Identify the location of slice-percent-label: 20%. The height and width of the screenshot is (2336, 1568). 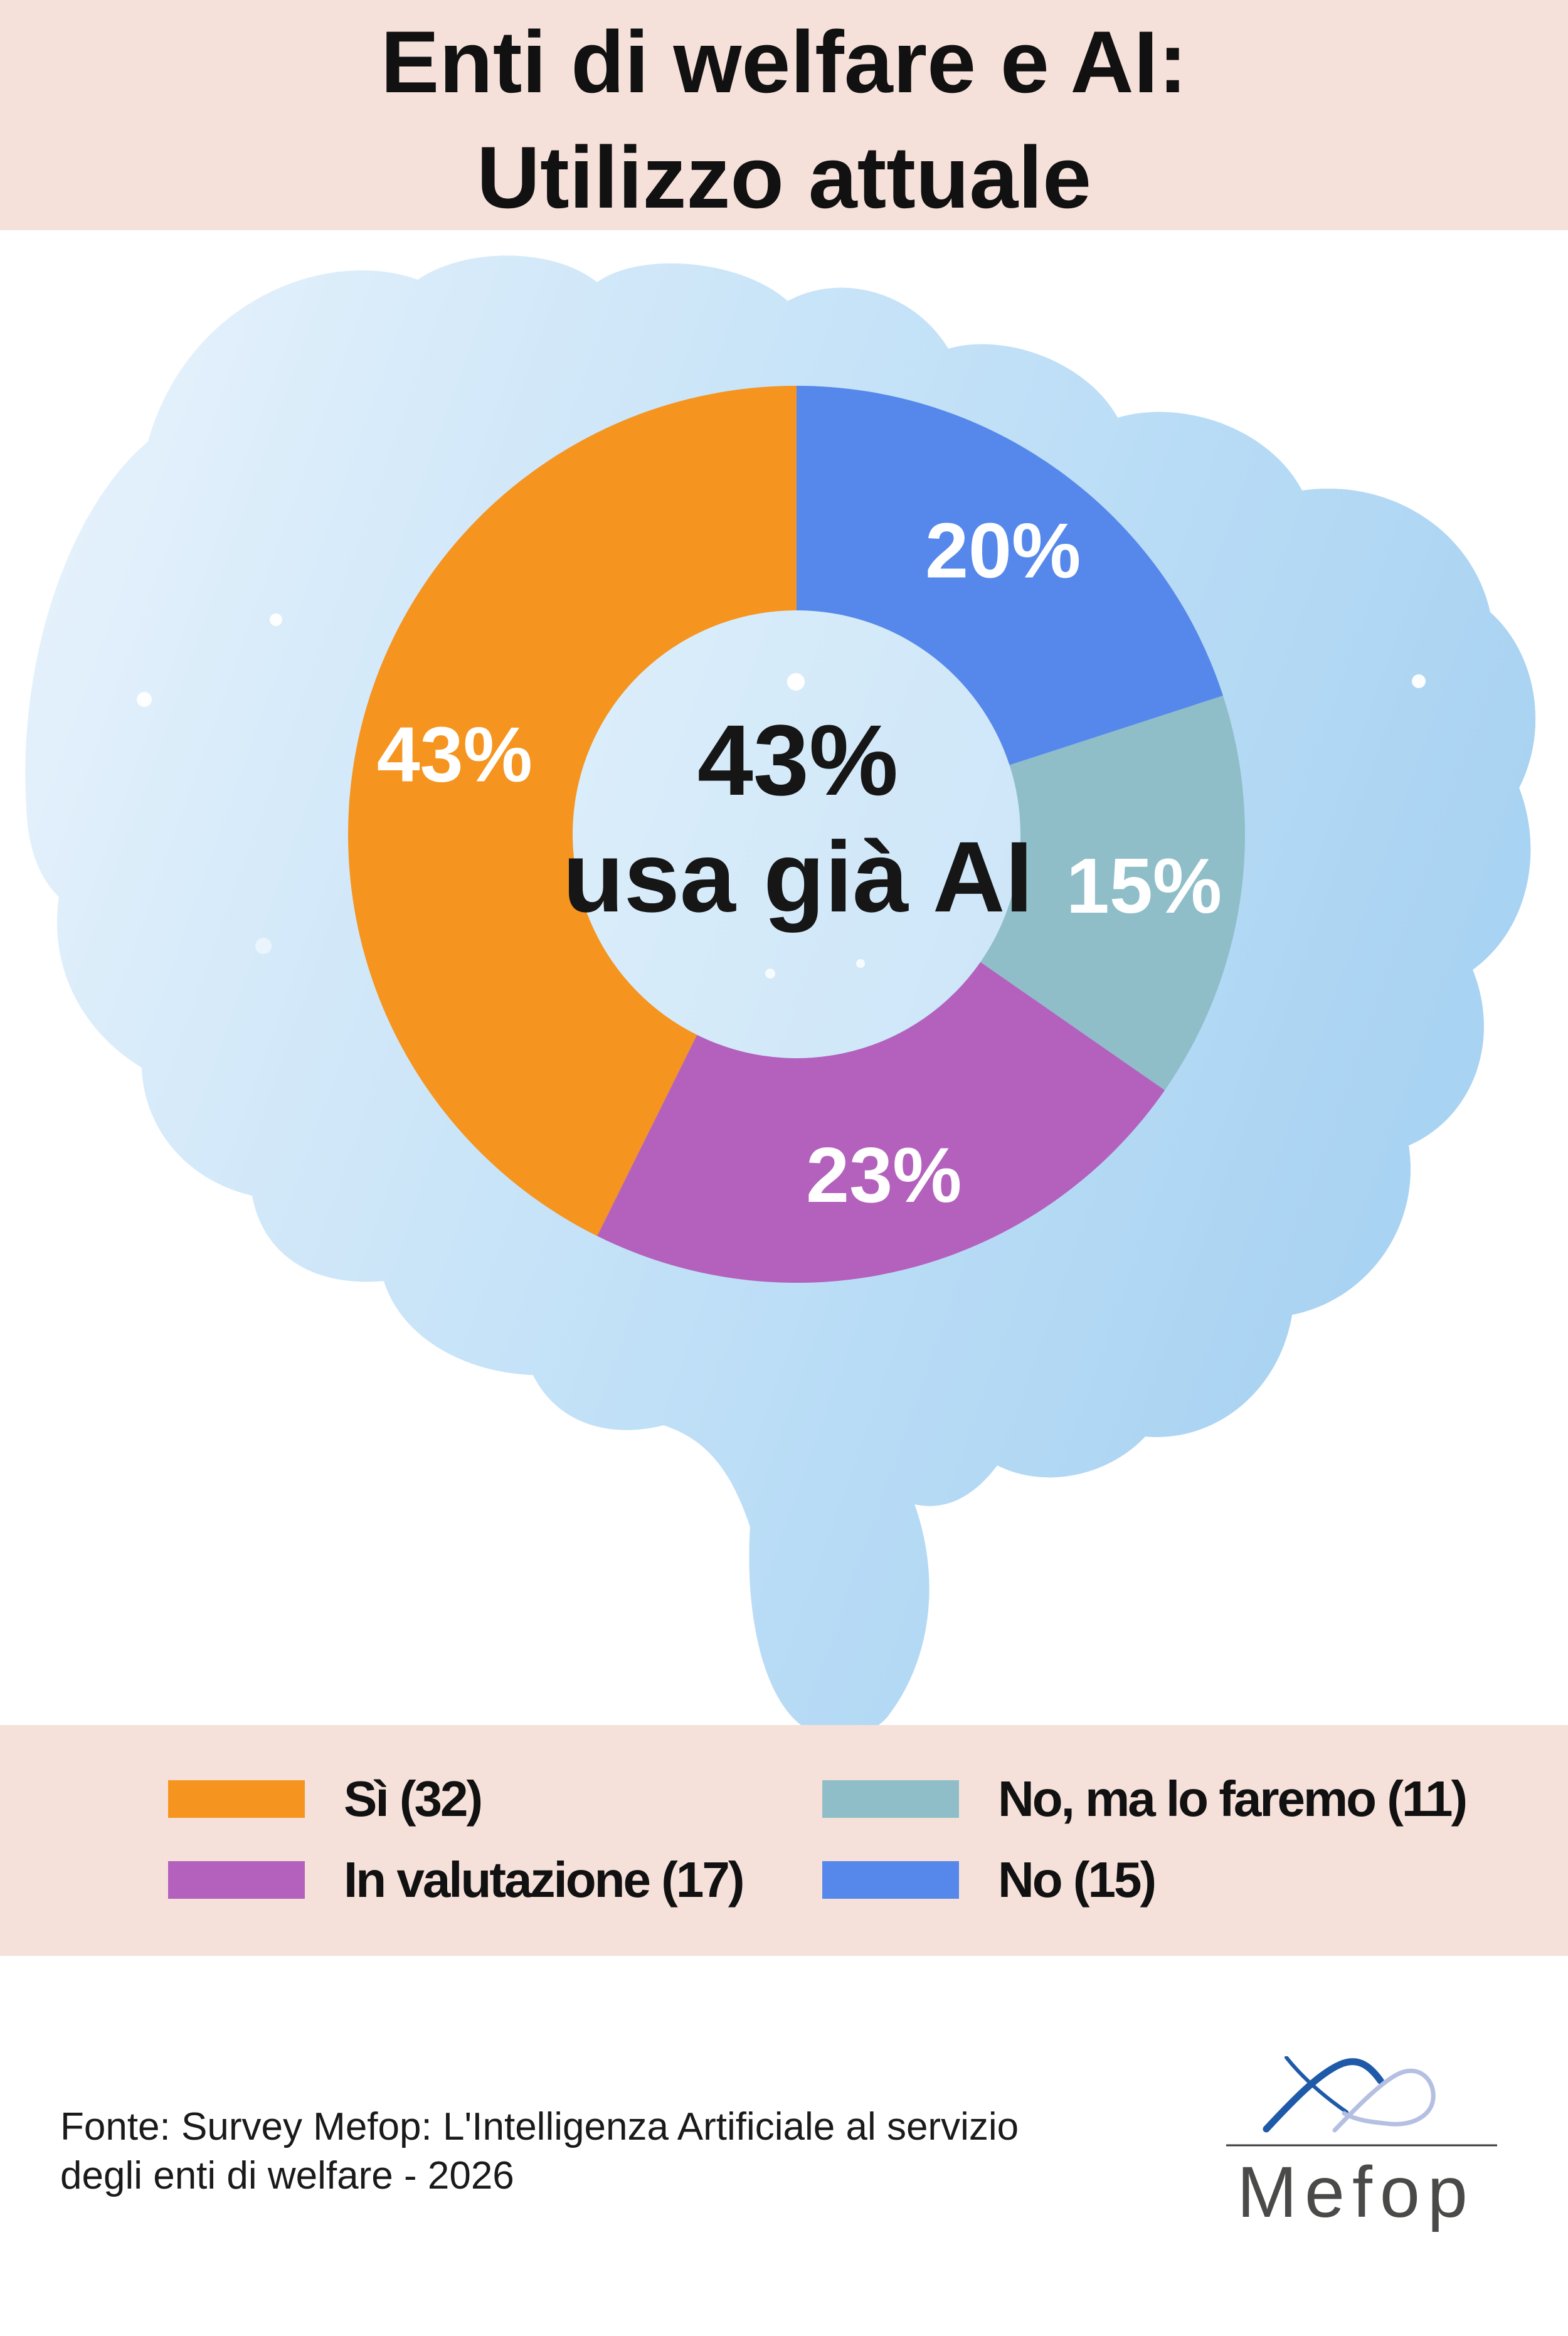
(1003, 550).